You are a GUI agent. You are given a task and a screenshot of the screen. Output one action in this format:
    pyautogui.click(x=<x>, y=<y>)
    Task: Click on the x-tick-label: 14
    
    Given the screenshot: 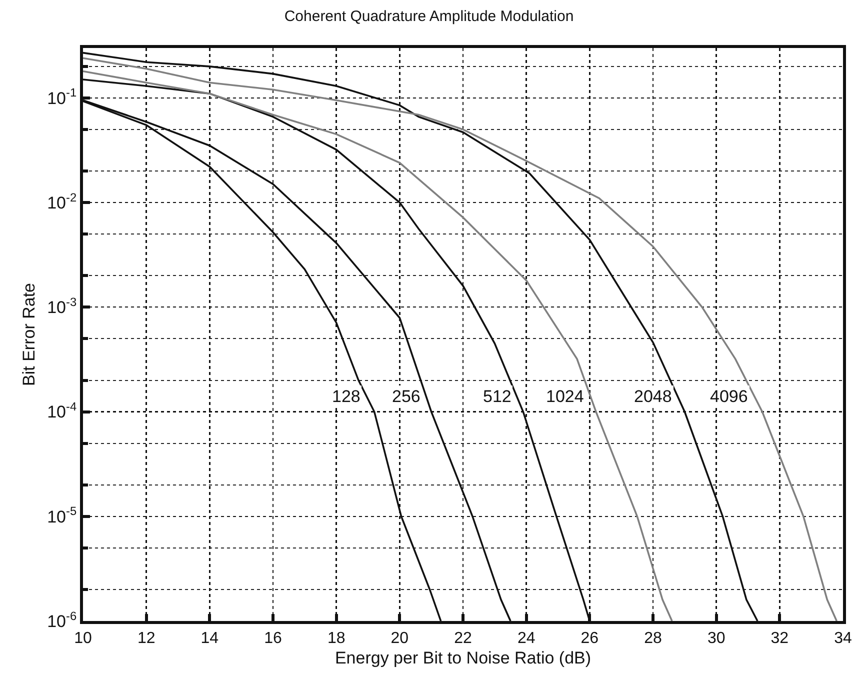 What is the action you would take?
    pyautogui.click(x=209, y=639)
    